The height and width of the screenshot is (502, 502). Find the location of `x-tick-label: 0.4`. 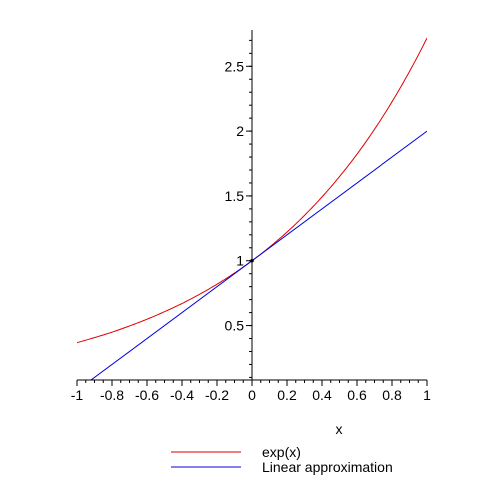

x-tick-label: 0.4 is located at coordinates (322, 395).